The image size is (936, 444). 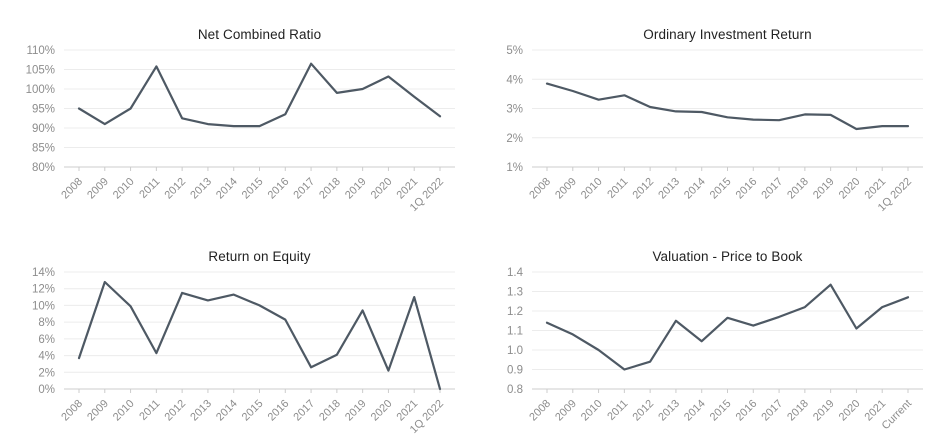 What do you see at coordinates (514, 110) in the screenshot?
I see `y-tick-label: 3%` at bounding box center [514, 110].